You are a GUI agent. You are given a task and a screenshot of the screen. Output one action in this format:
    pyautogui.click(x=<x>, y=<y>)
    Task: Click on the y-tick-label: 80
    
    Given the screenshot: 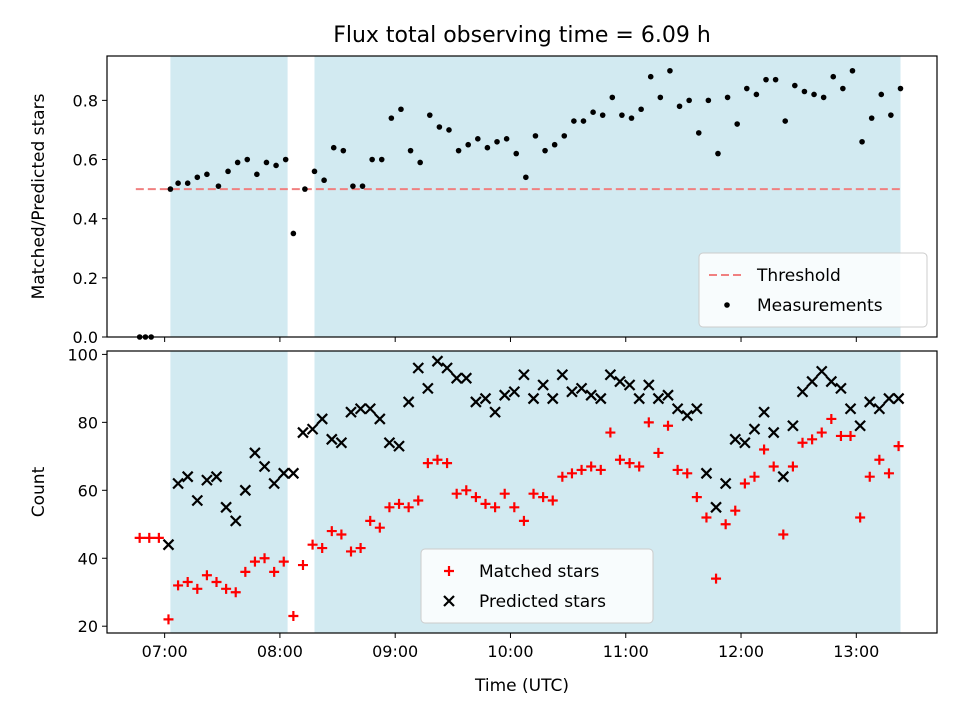 What is the action you would take?
    pyautogui.click(x=88, y=422)
    